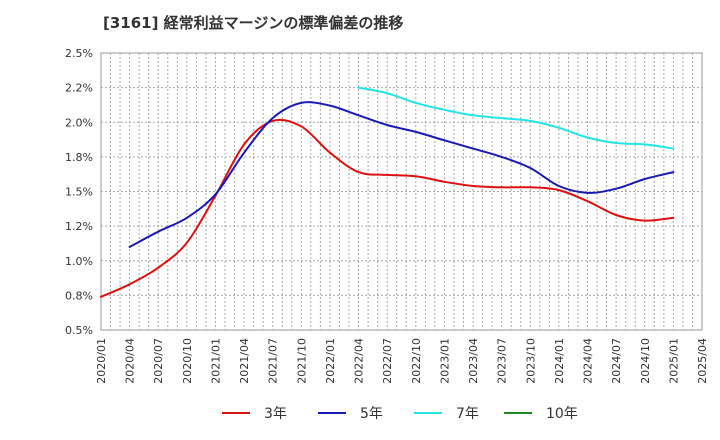 Image resolution: width=720 pixels, height=440 pixels. What do you see at coordinates (79, 226) in the screenshot?
I see `y-tick-label: 1.2%` at bounding box center [79, 226].